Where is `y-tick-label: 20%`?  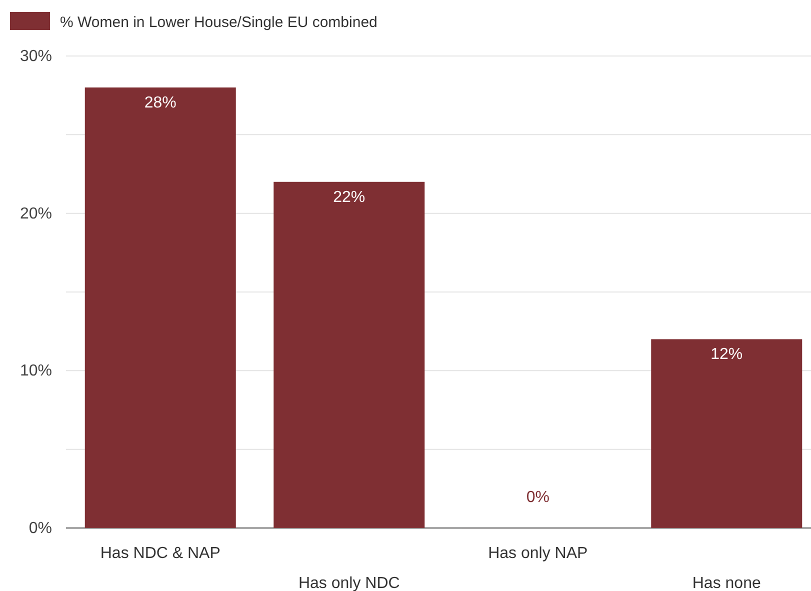 y-tick-label: 20% is located at coordinates (36, 213).